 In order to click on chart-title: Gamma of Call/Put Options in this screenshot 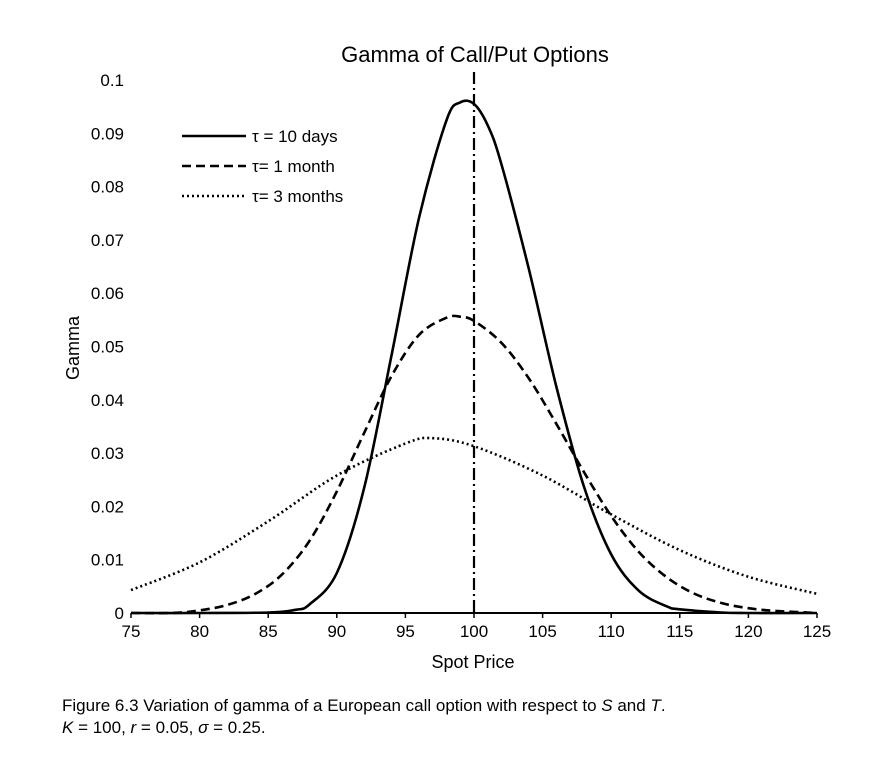, I will do `click(475, 54)`.